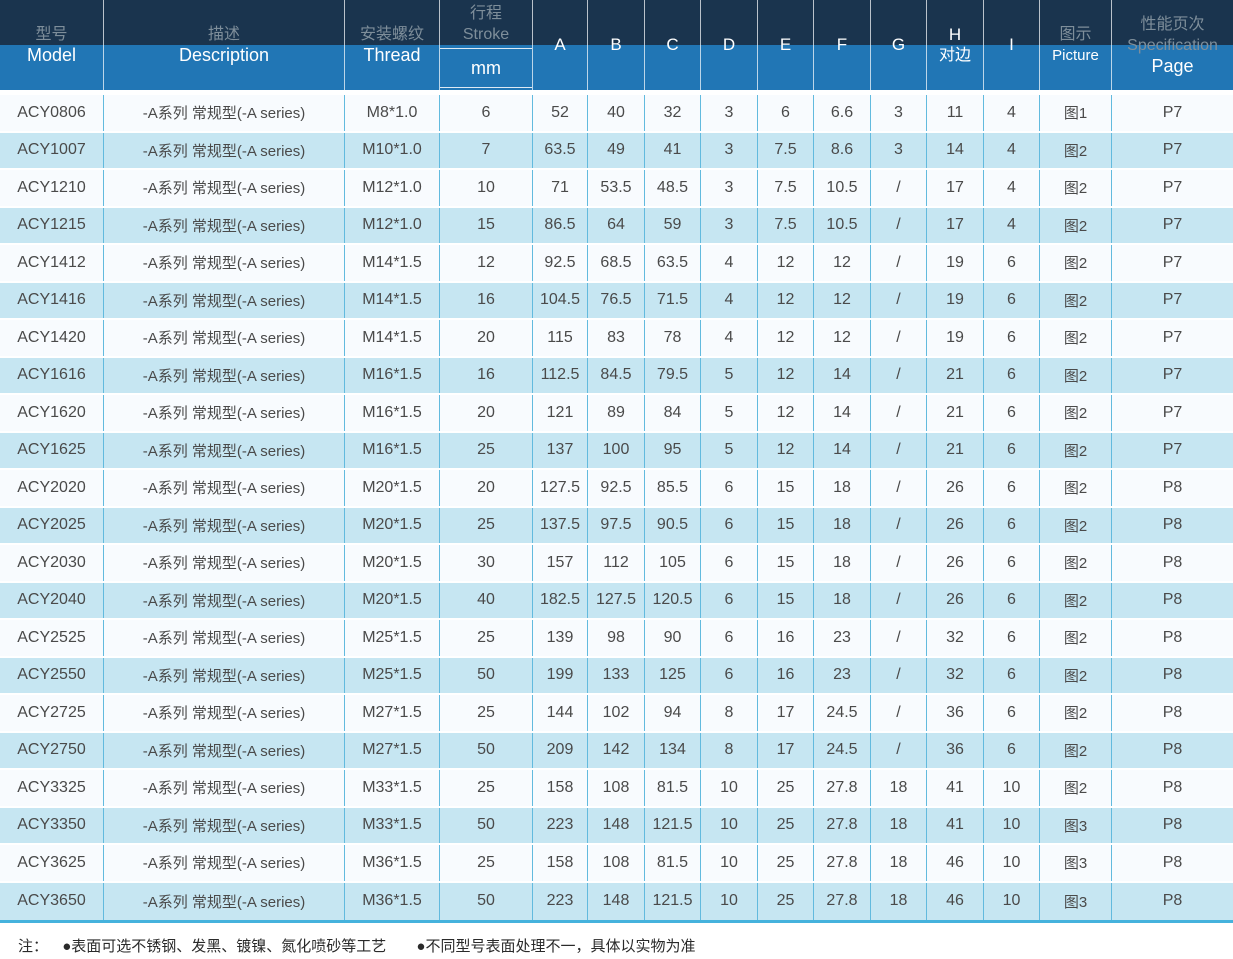 The image size is (1233, 959). What do you see at coordinates (842, 750) in the screenshot?
I see `cell-f: 24.5` at bounding box center [842, 750].